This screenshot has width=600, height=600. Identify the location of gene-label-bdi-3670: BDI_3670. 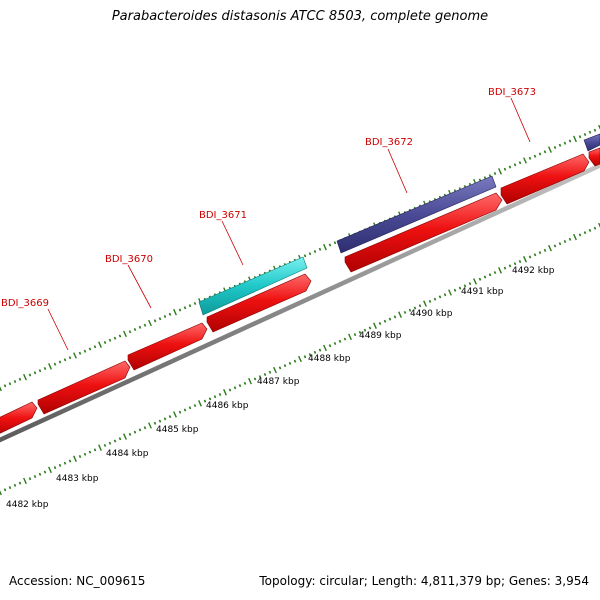
(129, 259).